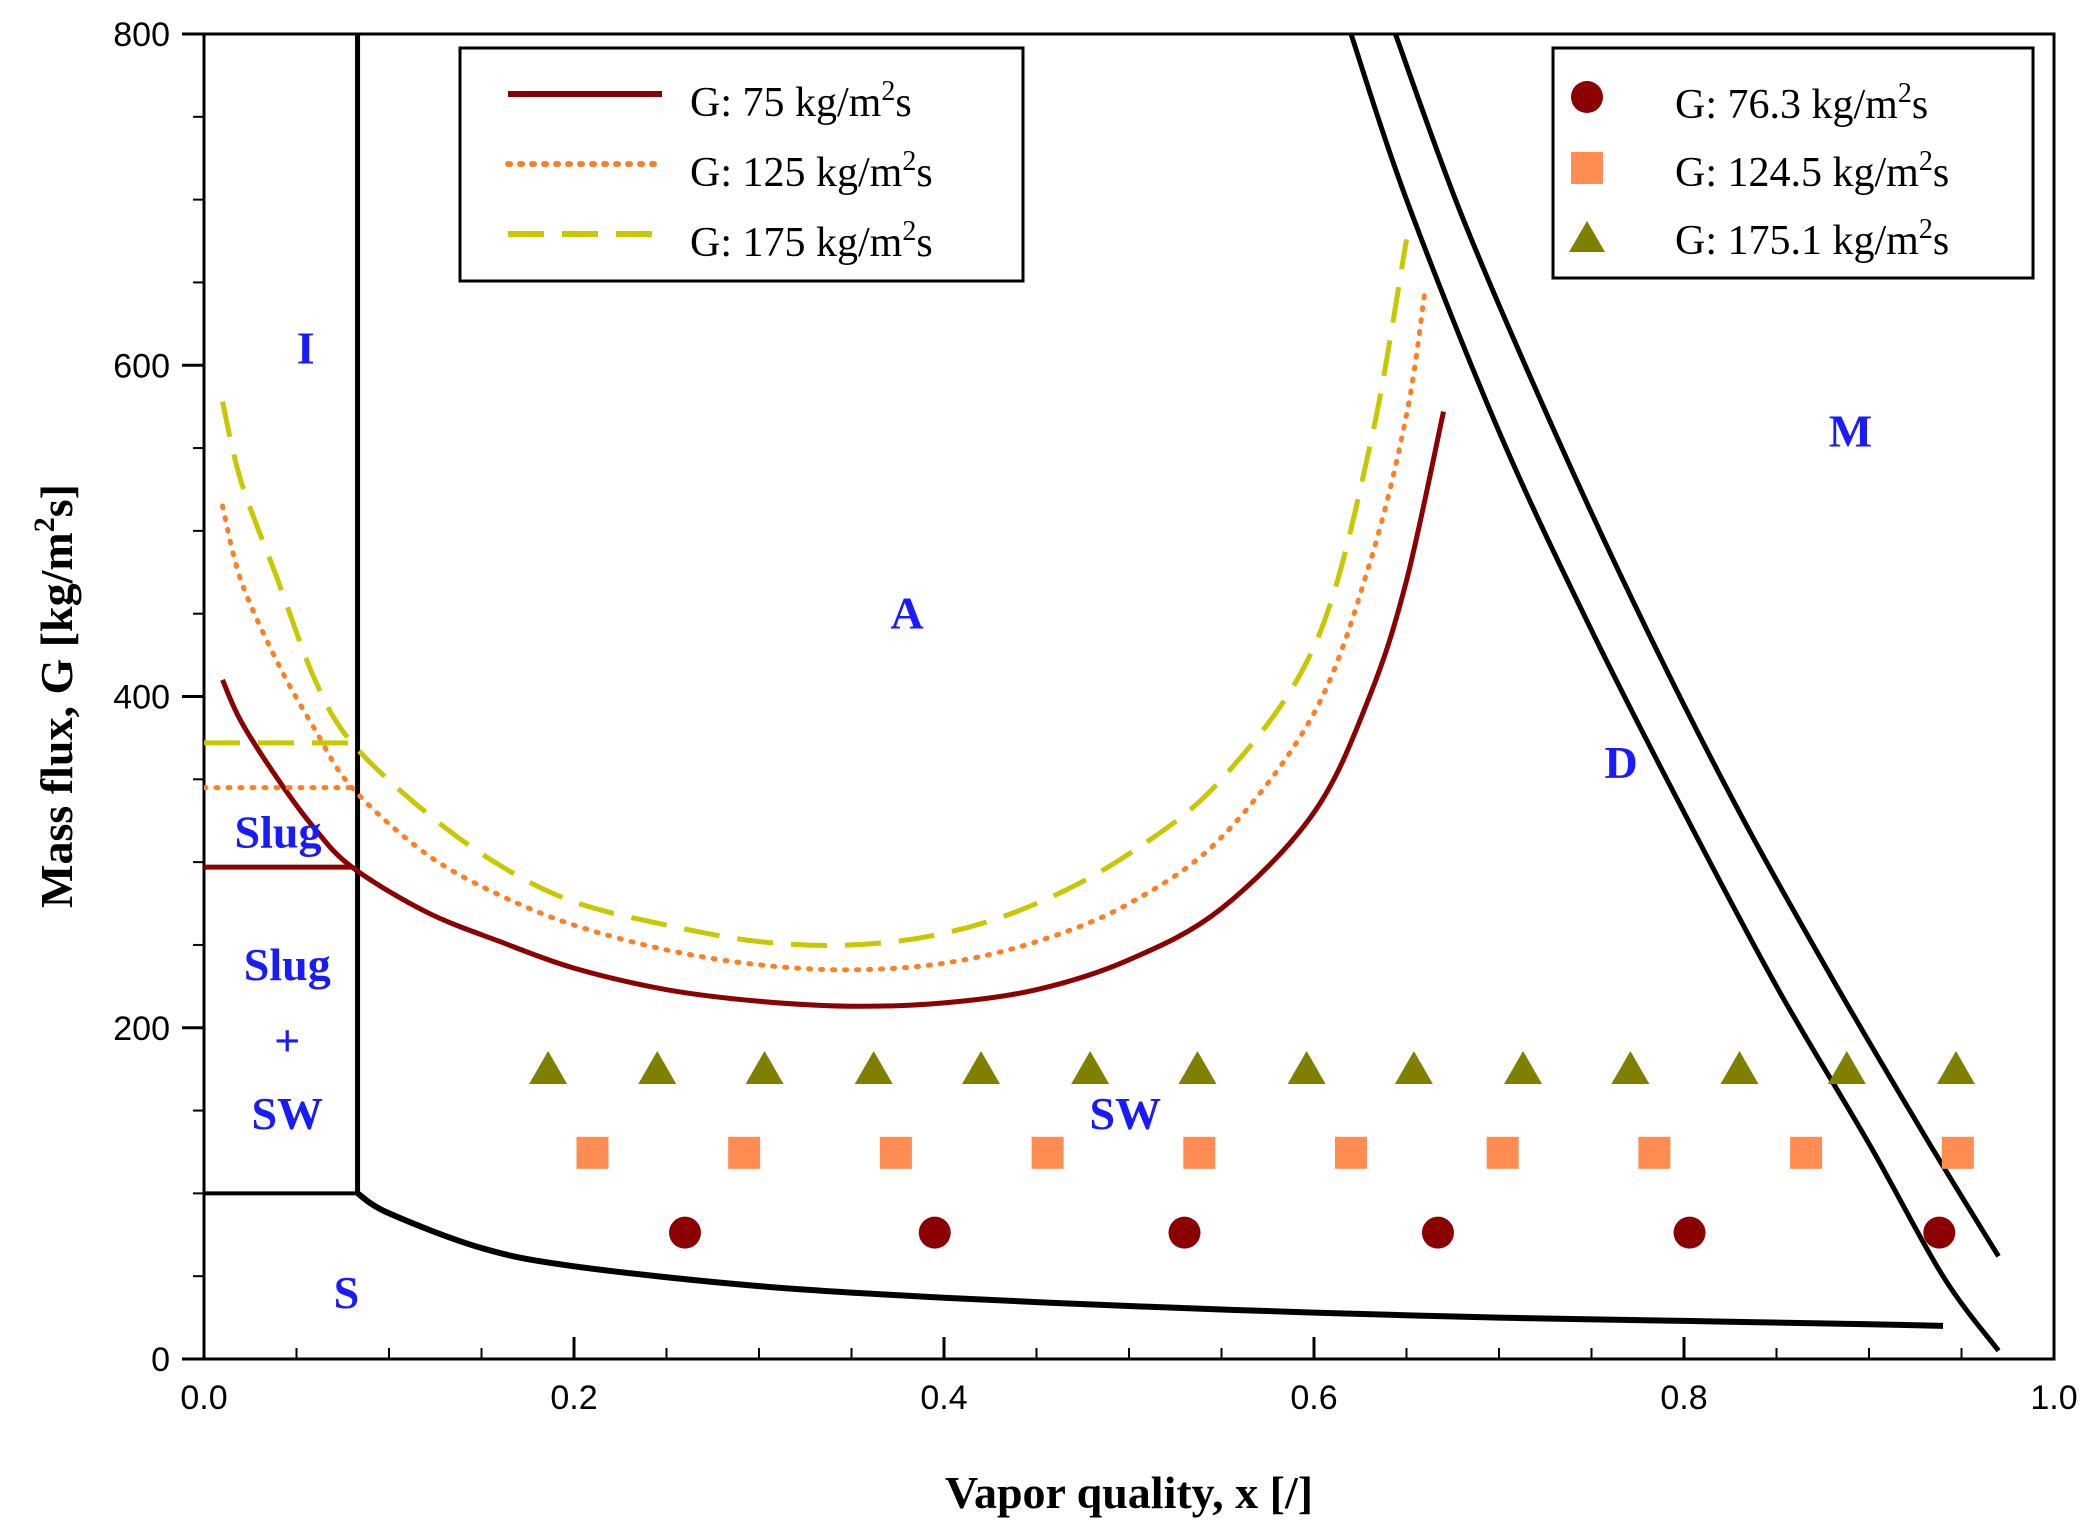 This screenshot has height=1535, width=2091. I want to click on region-label: M, so click(1850, 431).